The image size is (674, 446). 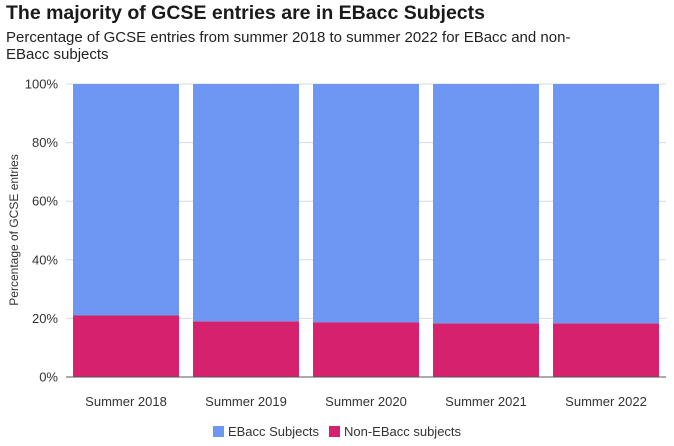 I want to click on y-tick-label: 60%, so click(x=45, y=201).